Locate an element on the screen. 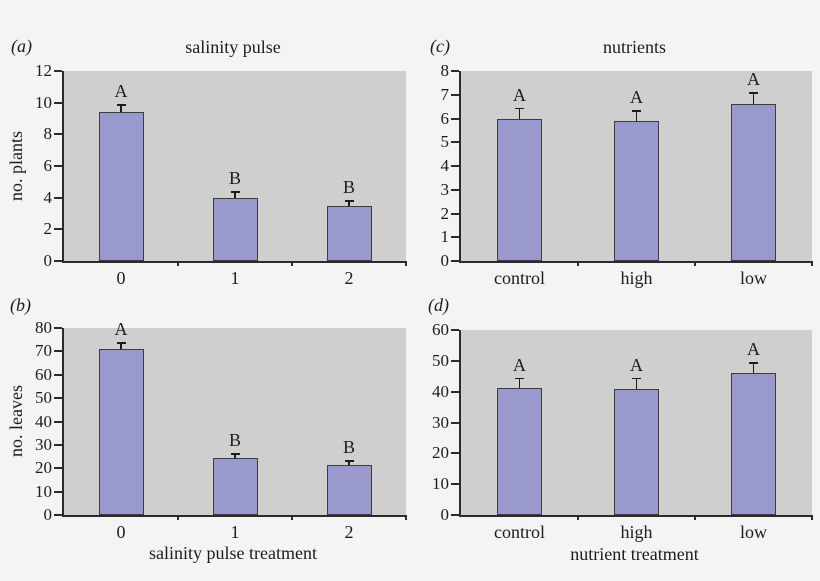 This screenshot has height=581, width=820. panel-d-label: (d) is located at coordinates (438, 305).